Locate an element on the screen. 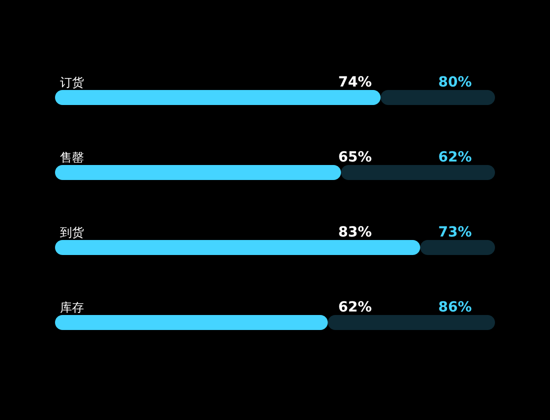 Image resolution: width=550 pixels, height=420 pixels. annotation: 62% is located at coordinates (455, 158).